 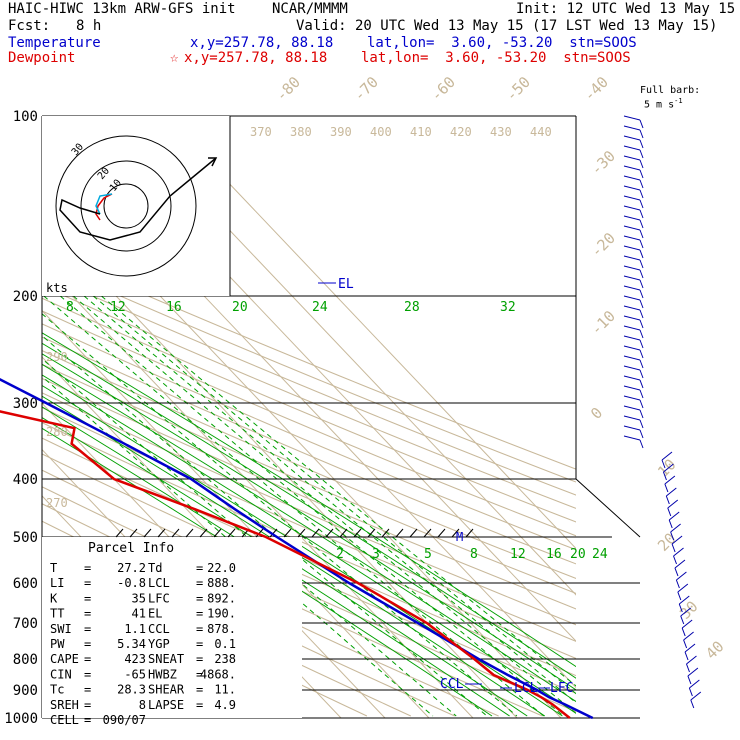 What do you see at coordinates (381, 132) in the screenshot?
I see `theta-label: 400` at bounding box center [381, 132].